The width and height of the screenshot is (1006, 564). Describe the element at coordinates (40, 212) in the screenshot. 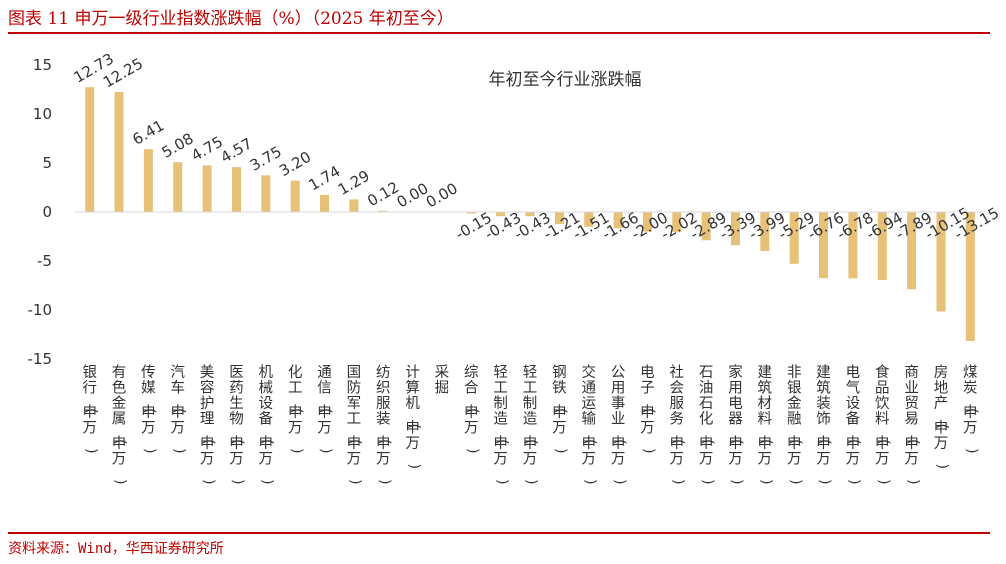

I see `y-axis: 15 10 5 0 -5 -10 -15` at that location.